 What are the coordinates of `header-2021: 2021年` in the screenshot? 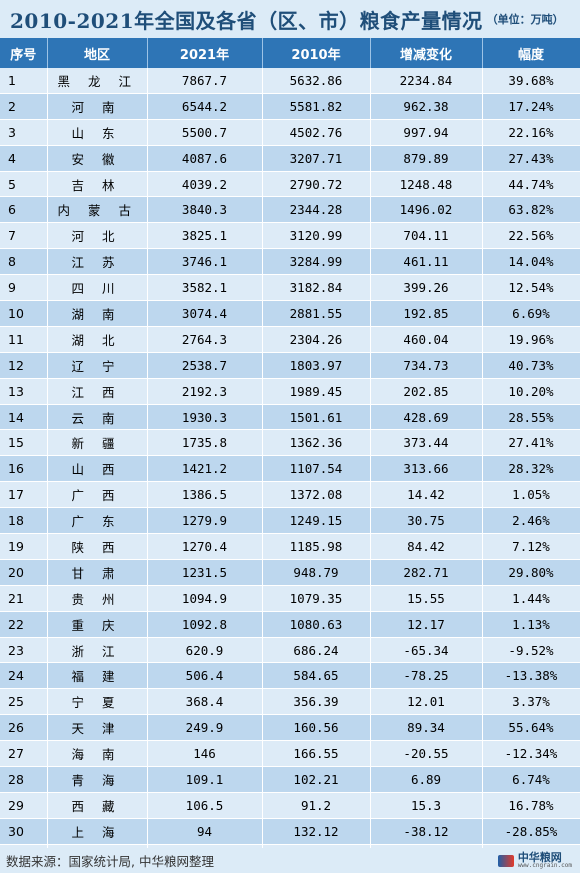 It's located at (205, 53).